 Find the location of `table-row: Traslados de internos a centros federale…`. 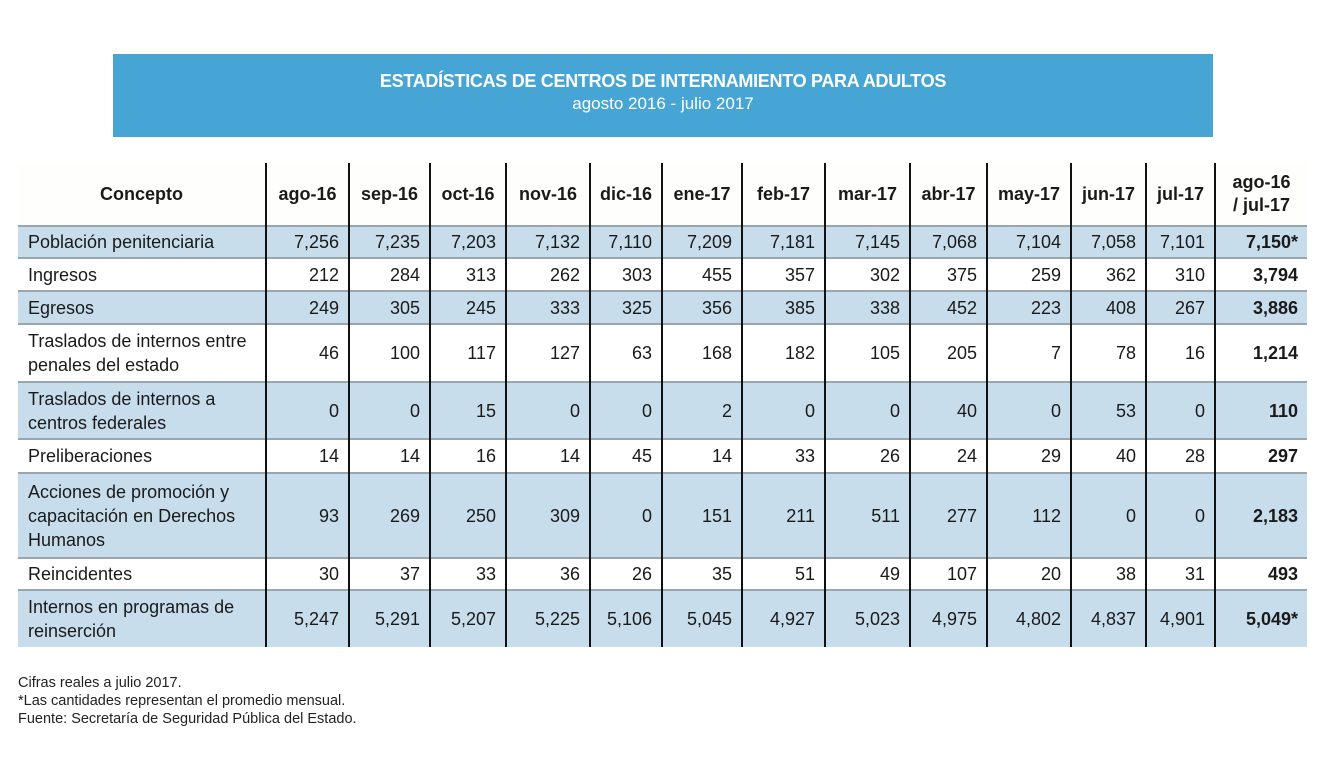

table-row: Traslados de internos a centros federale… is located at coordinates (662, 410).